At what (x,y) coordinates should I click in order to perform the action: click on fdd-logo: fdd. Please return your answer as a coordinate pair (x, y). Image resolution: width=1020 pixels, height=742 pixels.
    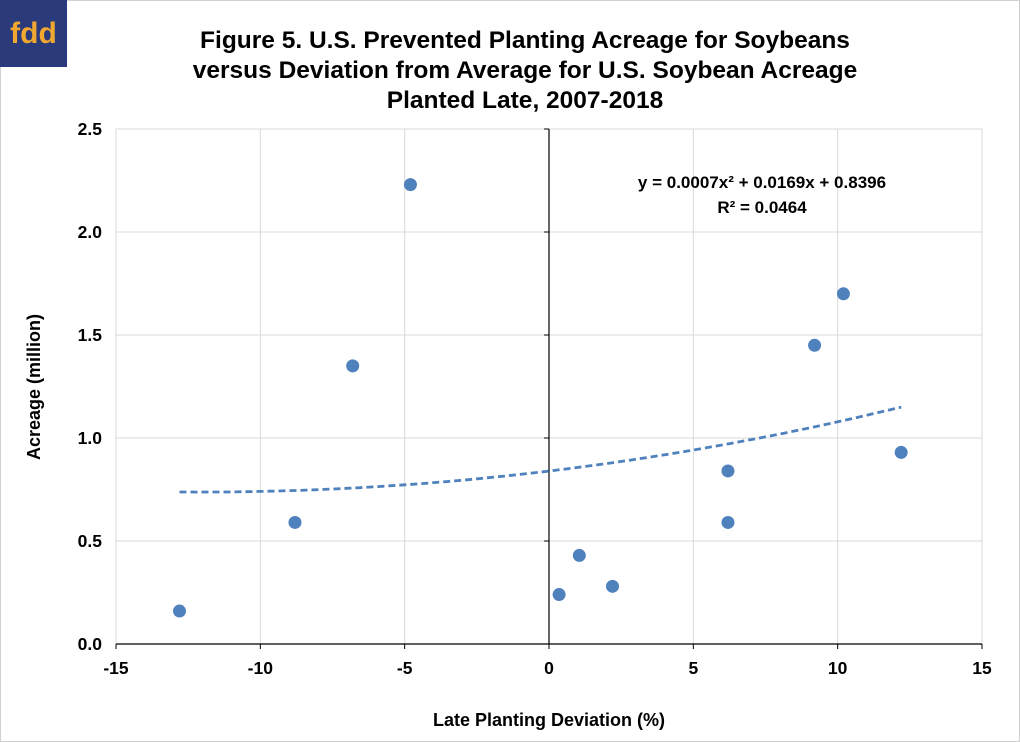
    Looking at the image, I should click on (33, 33).